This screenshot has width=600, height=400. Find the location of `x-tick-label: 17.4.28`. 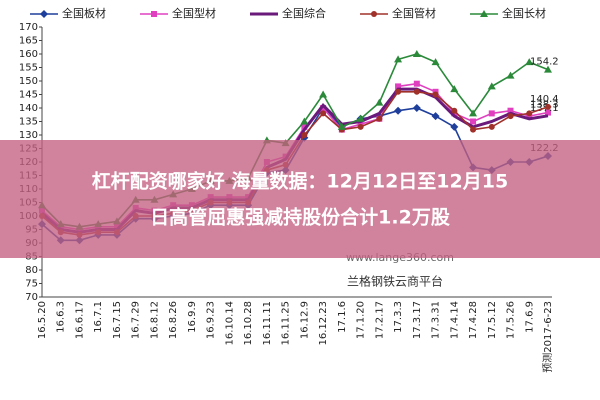

x-tick-label: 17.4.28 is located at coordinates (473, 320).